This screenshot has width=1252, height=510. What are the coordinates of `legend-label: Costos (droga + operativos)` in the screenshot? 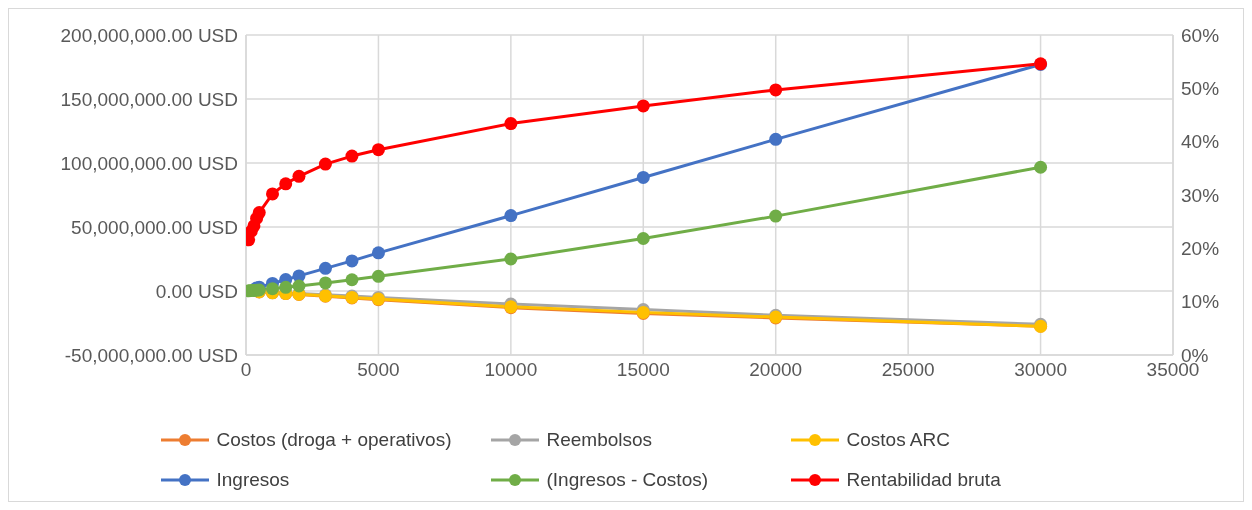 It's located at (334, 440).